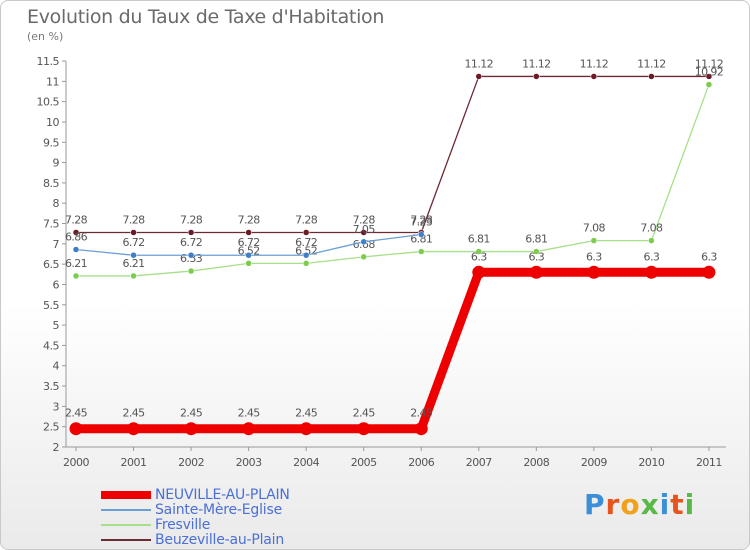  Describe the element at coordinates (709, 462) in the screenshot. I see `x-tick-label: 2011` at that location.